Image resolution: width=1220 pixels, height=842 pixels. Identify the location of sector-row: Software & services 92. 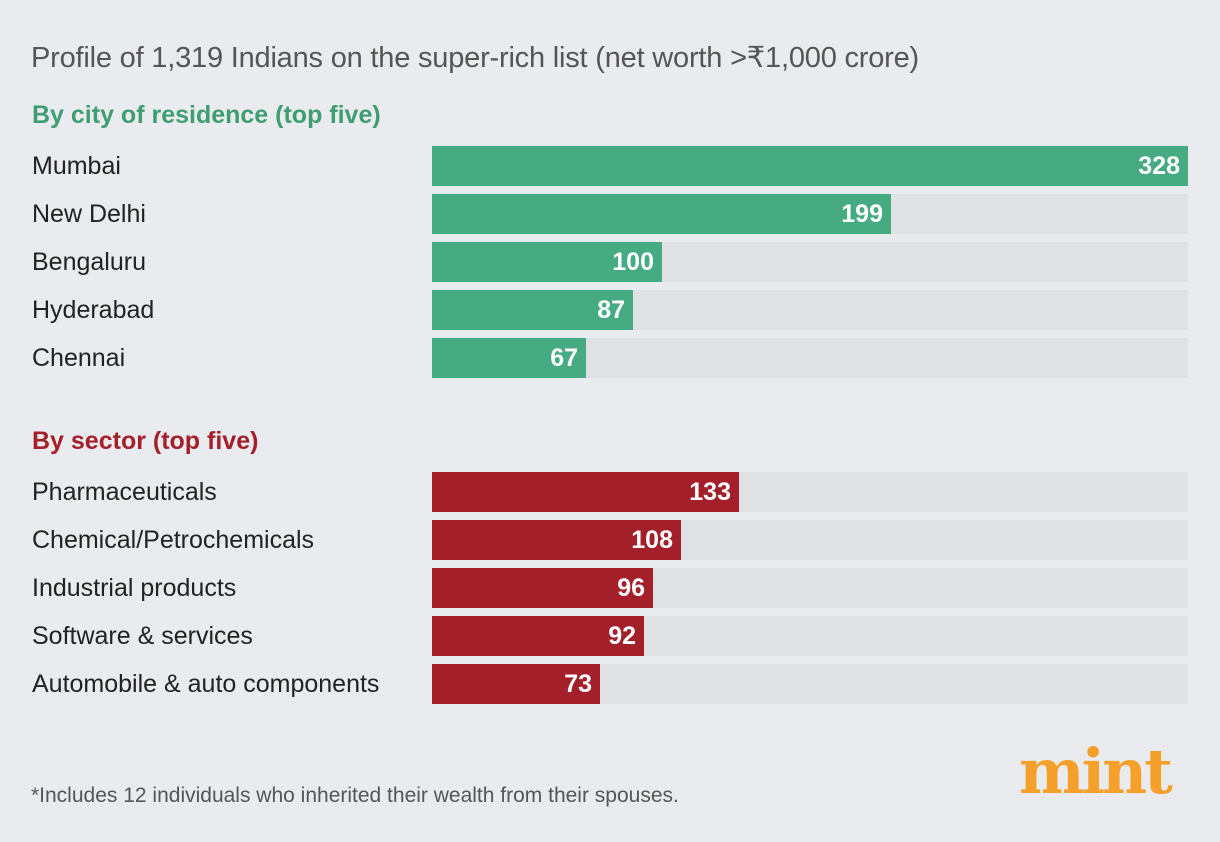
(610, 636).